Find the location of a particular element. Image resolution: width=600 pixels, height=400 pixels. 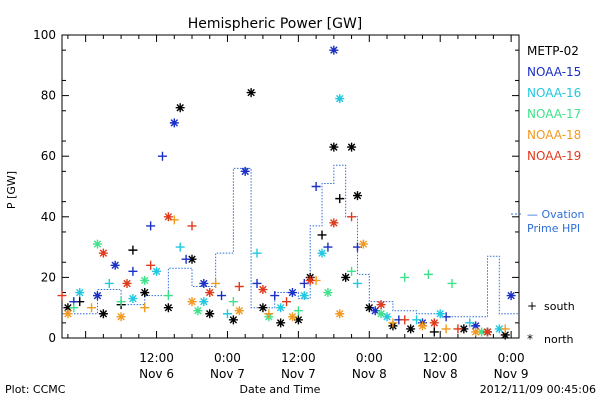

legend-entry-noaa-17: NOAA-17 is located at coordinates (554, 114).